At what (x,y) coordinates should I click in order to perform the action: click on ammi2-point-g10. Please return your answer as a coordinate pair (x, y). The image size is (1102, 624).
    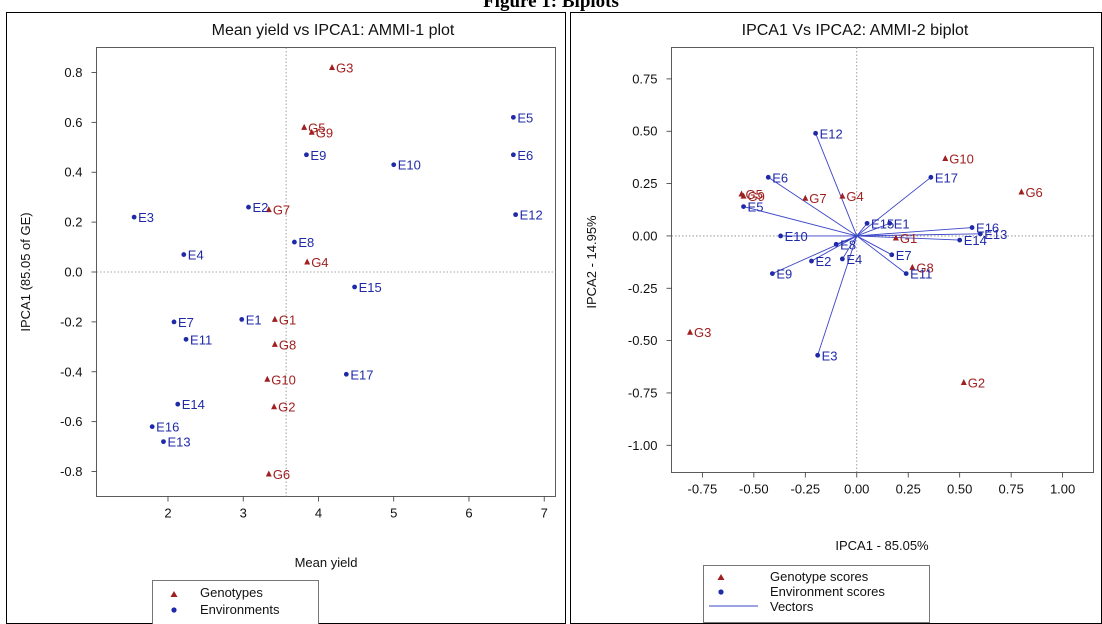
    Looking at the image, I should click on (945, 157).